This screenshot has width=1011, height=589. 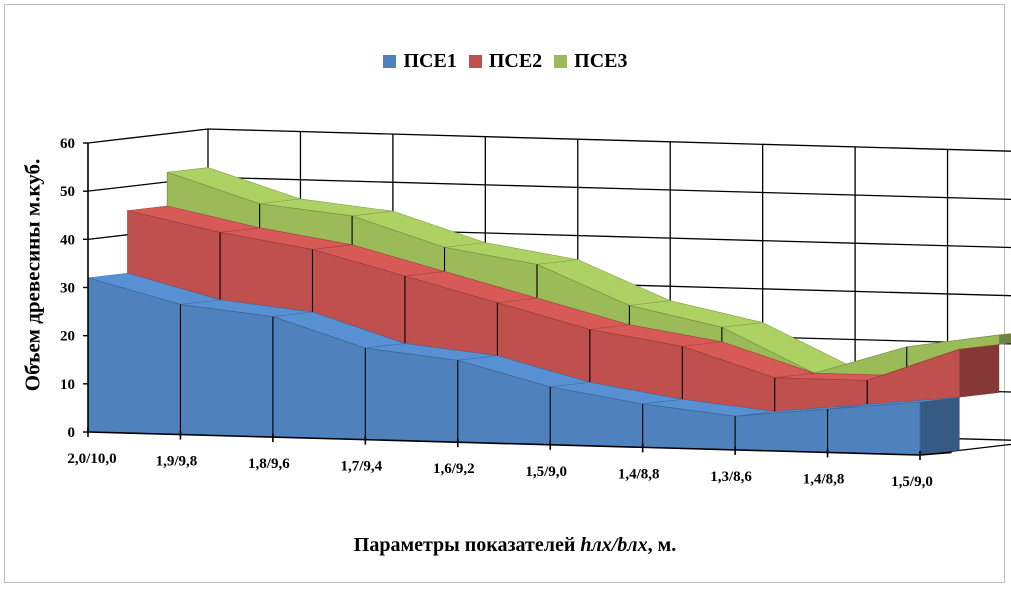 What do you see at coordinates (731, 477) in the screenshot?
I see `x-tick-label-7: 1,3/8,6` at bounding box center [731, 477].